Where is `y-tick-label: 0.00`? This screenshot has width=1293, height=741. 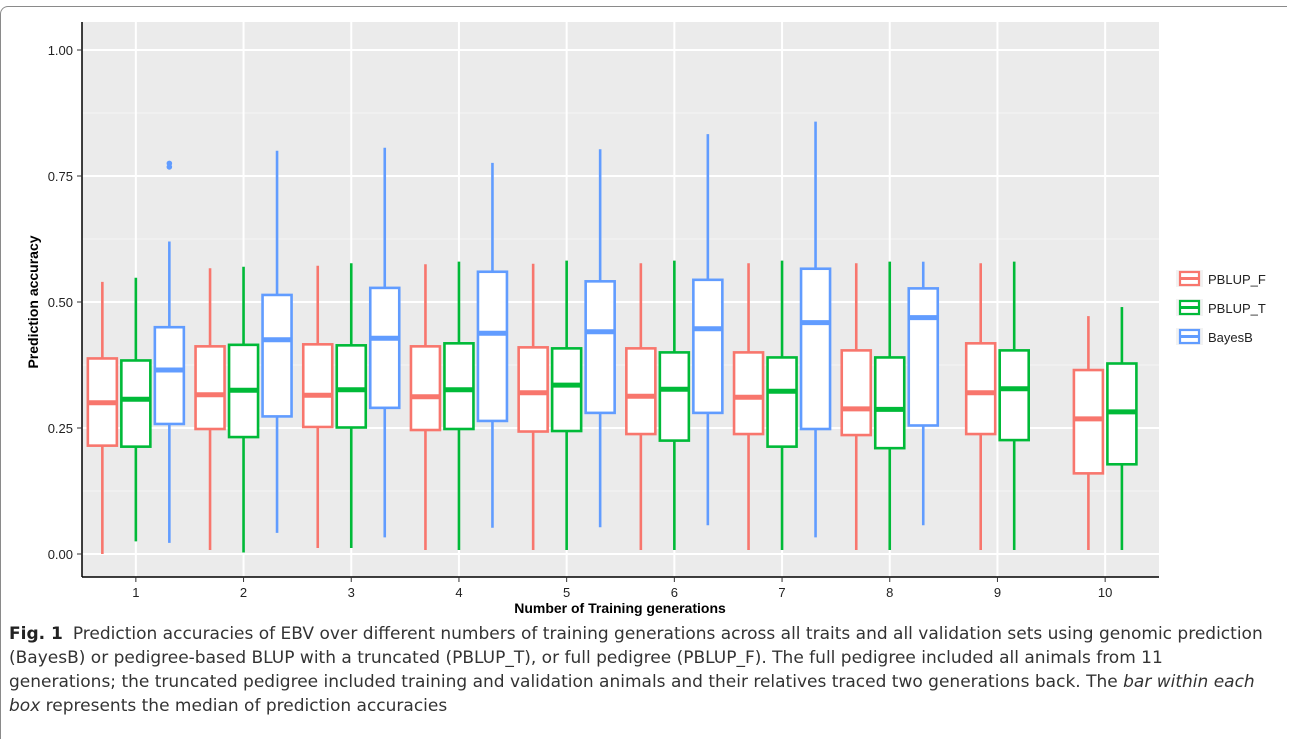 y-tick-label: 0.00 is located at coordinates (60, 554).